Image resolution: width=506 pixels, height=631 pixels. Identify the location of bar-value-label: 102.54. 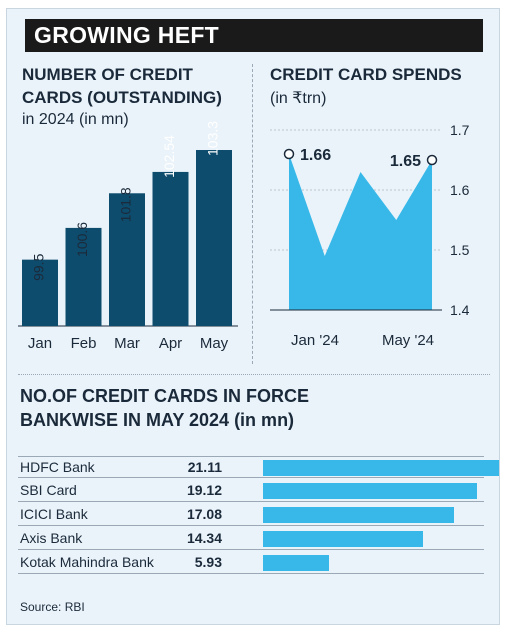
(169, 156).